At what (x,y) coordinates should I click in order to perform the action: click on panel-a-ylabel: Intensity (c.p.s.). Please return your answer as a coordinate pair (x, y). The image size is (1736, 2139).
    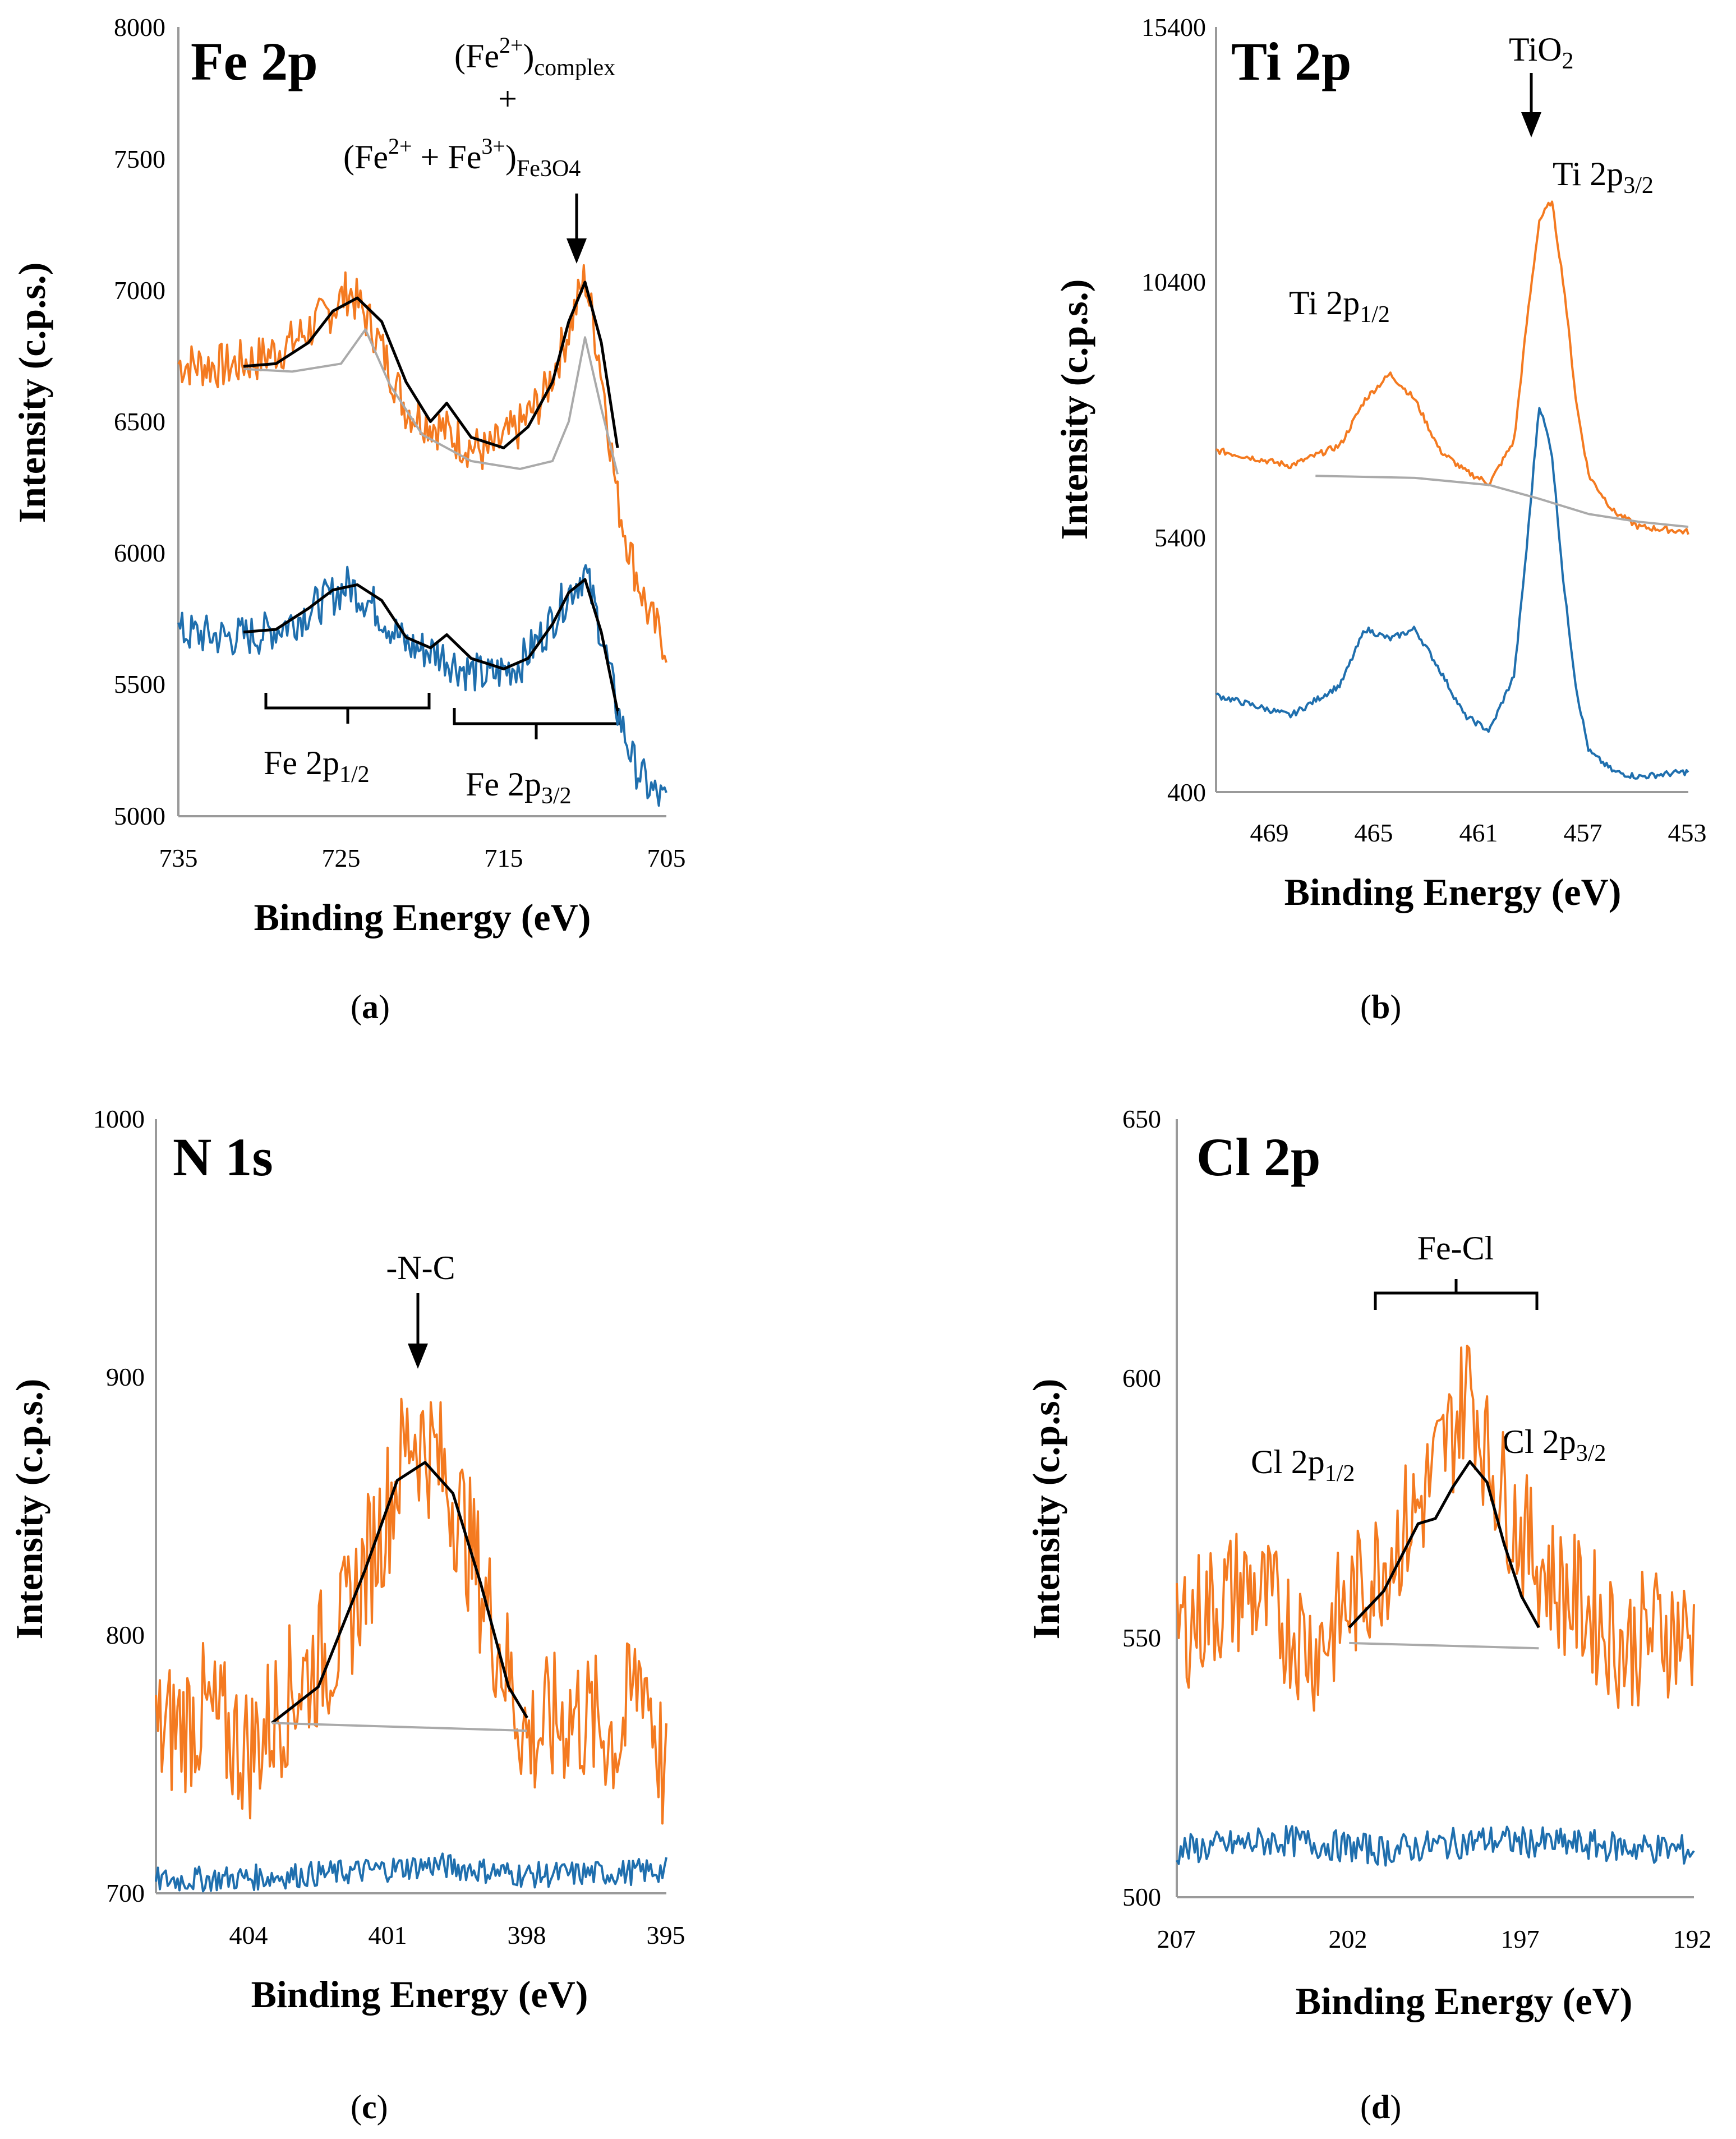
    Looking at the image, I should click on (32, 393).